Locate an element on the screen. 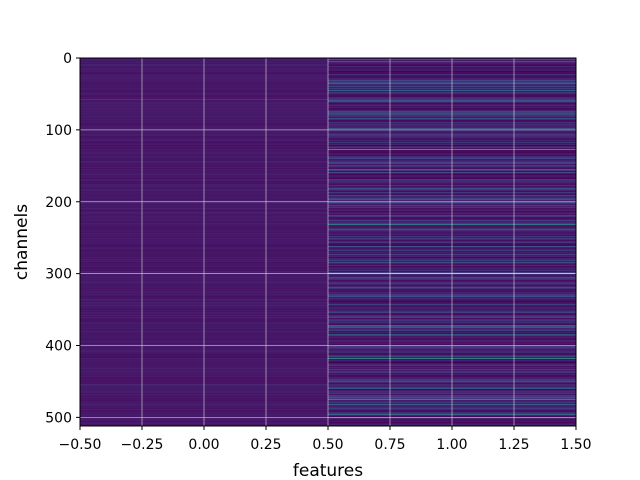  y-tick-label: 500 is located at coordinates (58, 418).